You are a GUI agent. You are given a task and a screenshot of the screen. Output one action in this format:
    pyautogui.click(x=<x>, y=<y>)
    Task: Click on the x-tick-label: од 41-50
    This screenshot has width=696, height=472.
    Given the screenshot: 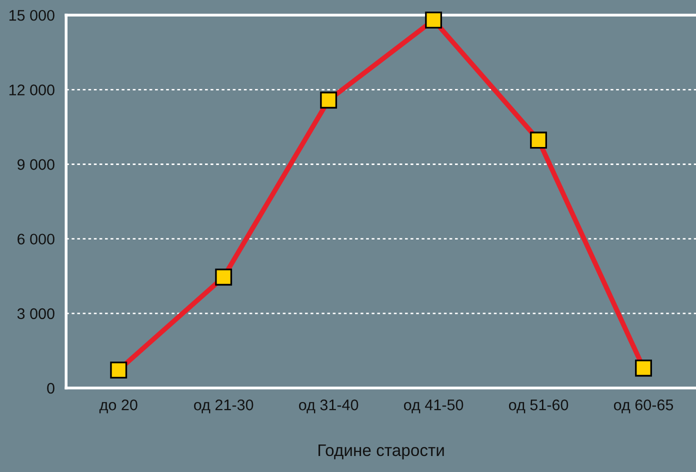 What is the action you would take?
    pyautogui.click(x=434, y=407)
    